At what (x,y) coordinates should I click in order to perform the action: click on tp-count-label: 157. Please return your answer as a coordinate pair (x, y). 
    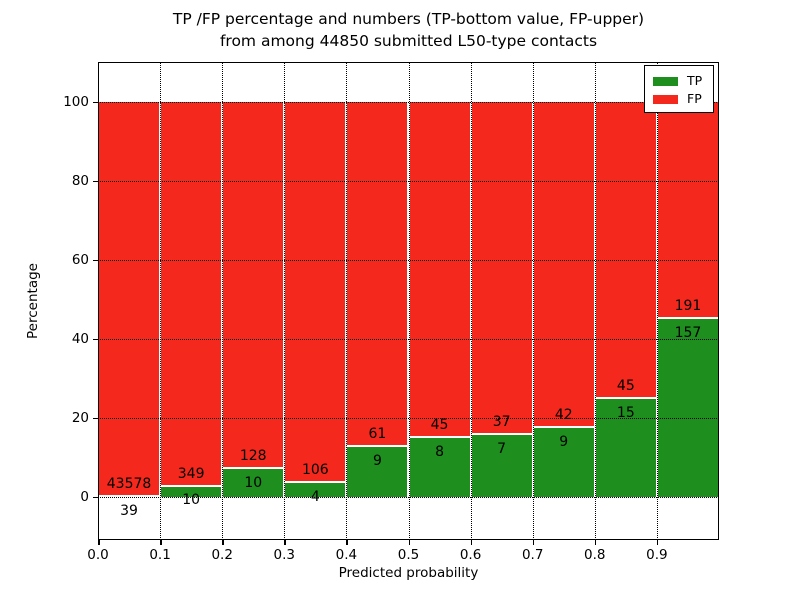
    Looking at the image, I should click on (688, 333).